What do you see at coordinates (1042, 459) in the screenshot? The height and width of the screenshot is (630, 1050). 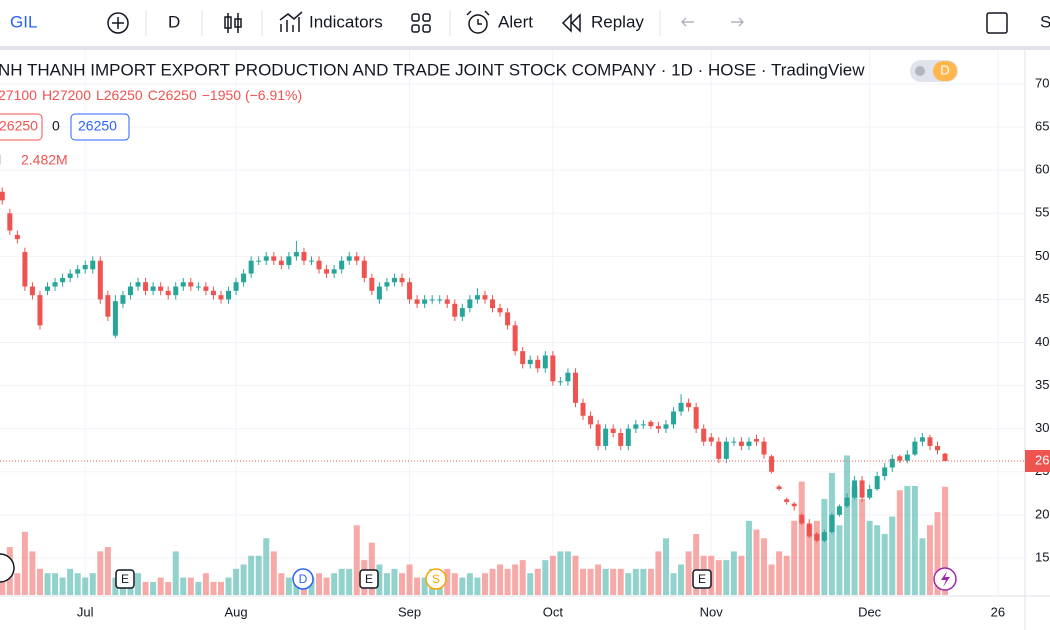 I see `price-tag-label: 26` at bounding box center [1042, 459].